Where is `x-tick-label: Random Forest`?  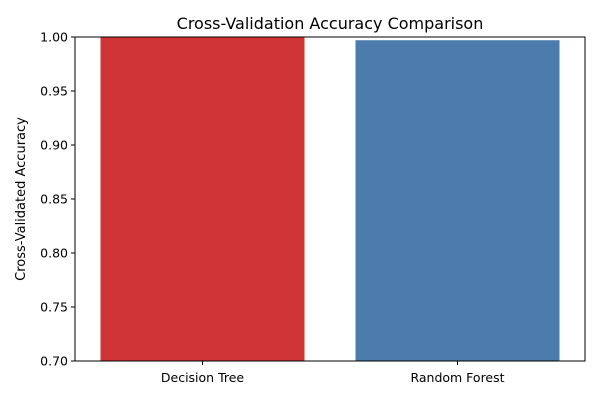
x-tick-label: Random Forest is located at coordinates (457, 377).